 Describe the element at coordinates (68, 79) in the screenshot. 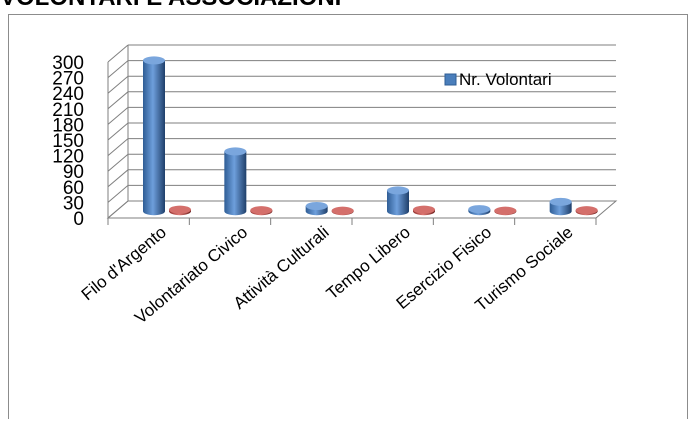

I see `y-tick-label: 270` at that location.